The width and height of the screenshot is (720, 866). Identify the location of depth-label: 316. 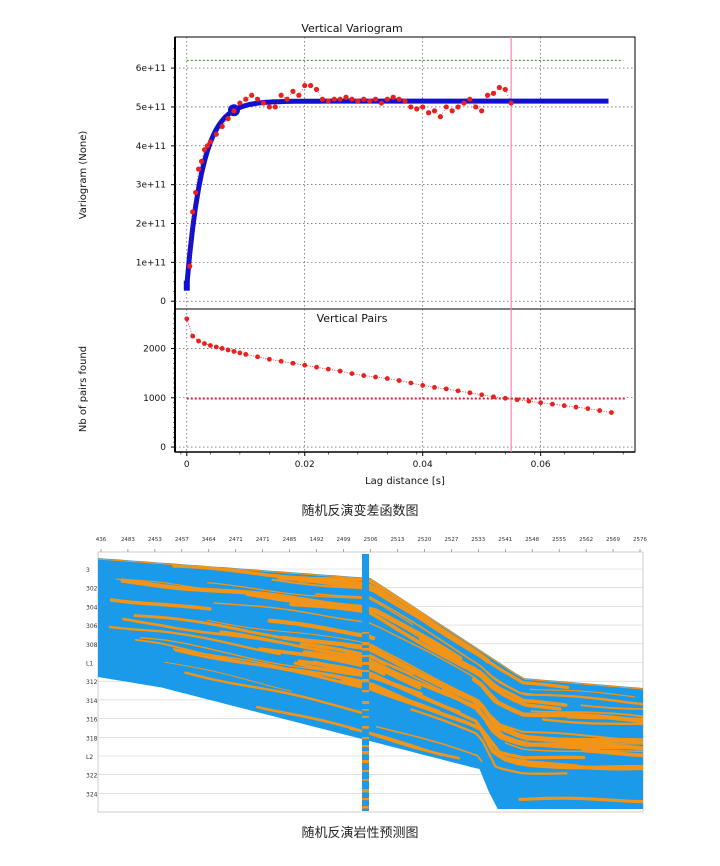
(92, 720).